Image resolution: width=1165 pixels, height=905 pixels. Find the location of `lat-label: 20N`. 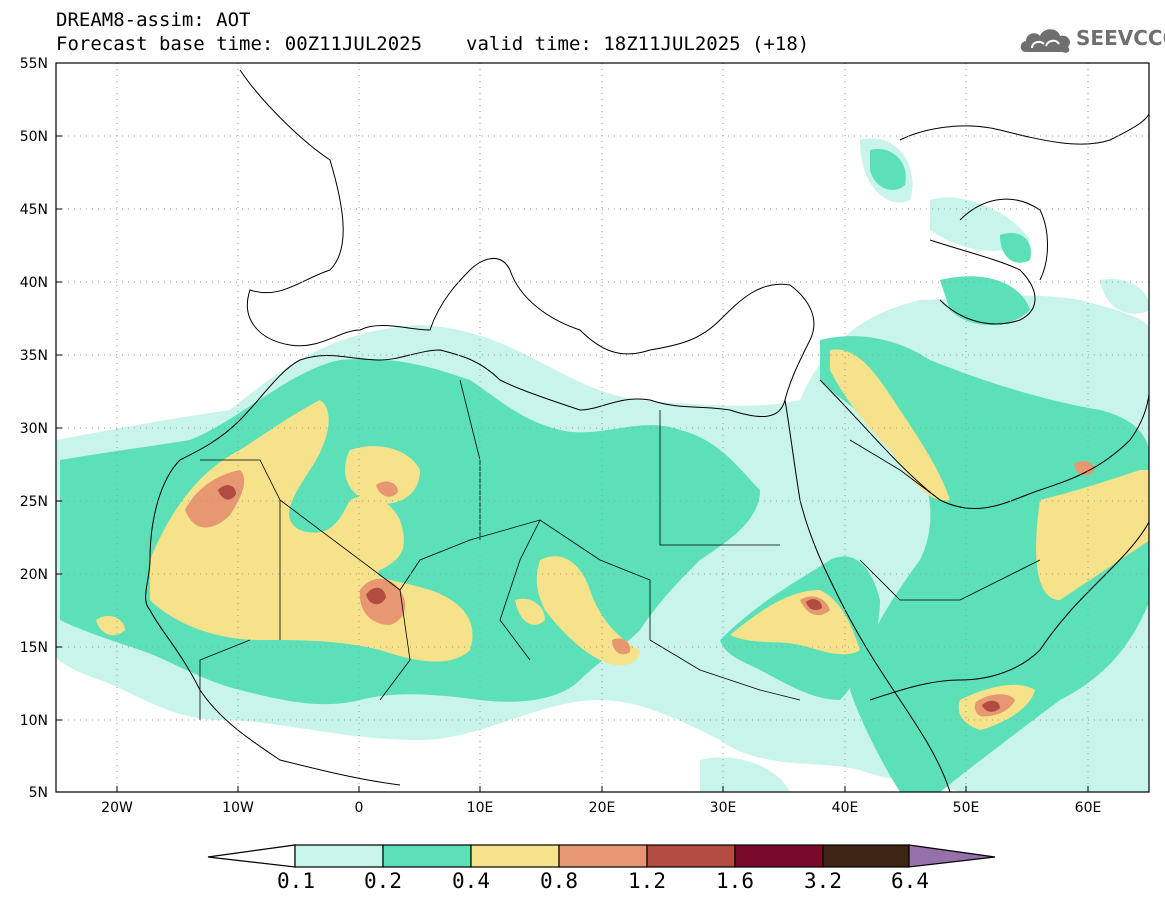

lat-label: 20N is located at coordinates (34, 575).